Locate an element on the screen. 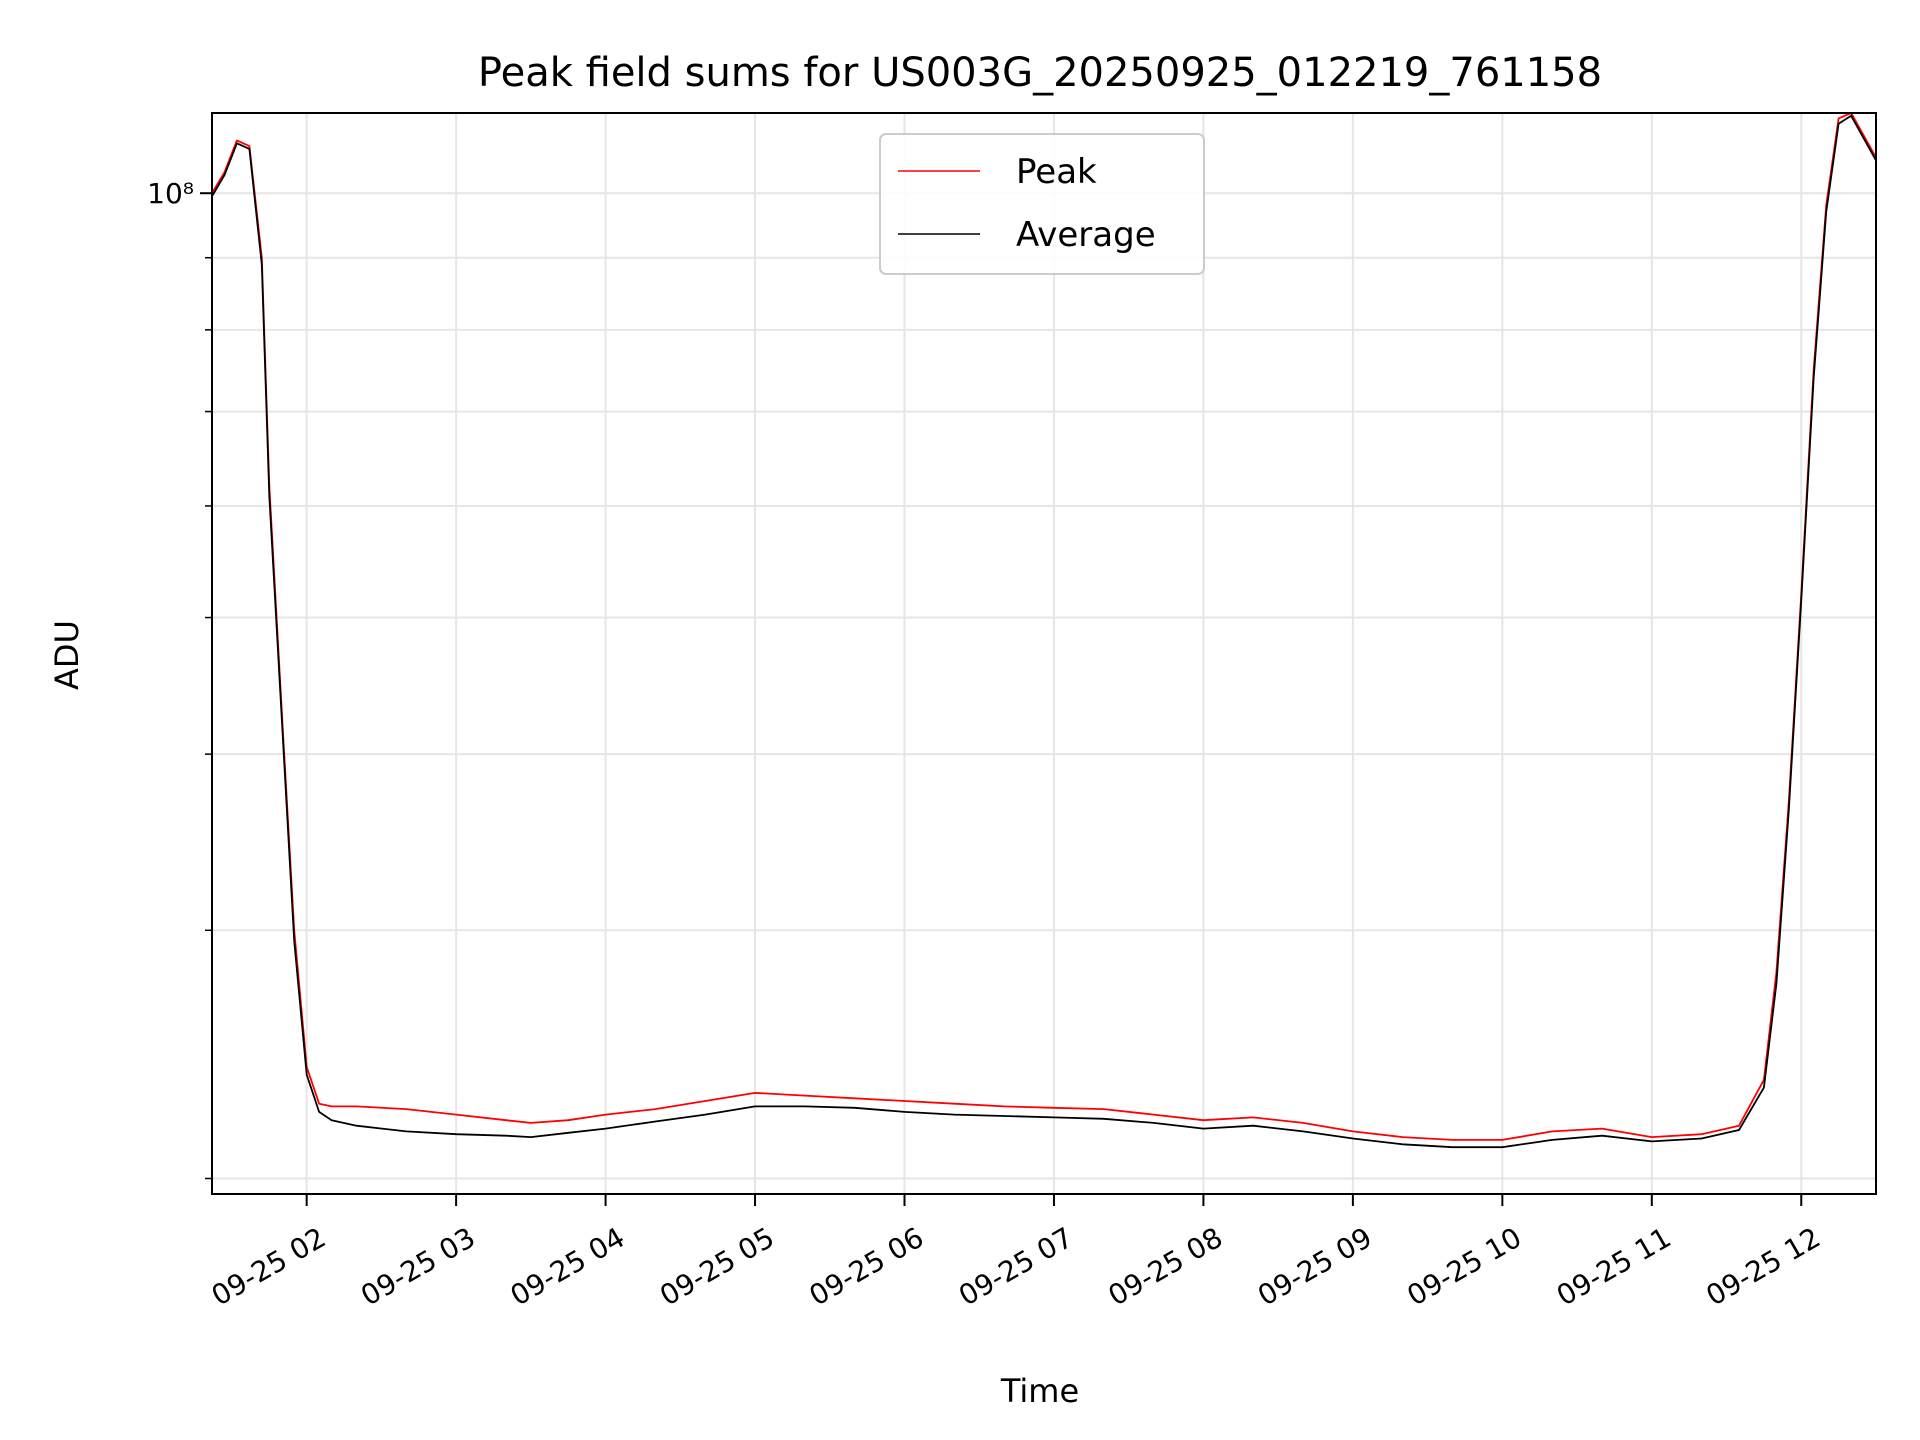 This screenshot has height=1440, width=1920. y-tick-label: 10⁸ is located at coordinates (170, 193).